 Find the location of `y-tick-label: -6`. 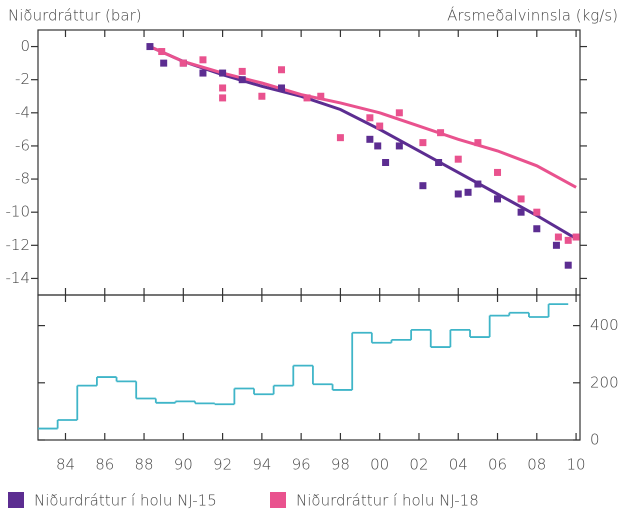

y-tick-label: -6 is located at coordinates (22, 145).